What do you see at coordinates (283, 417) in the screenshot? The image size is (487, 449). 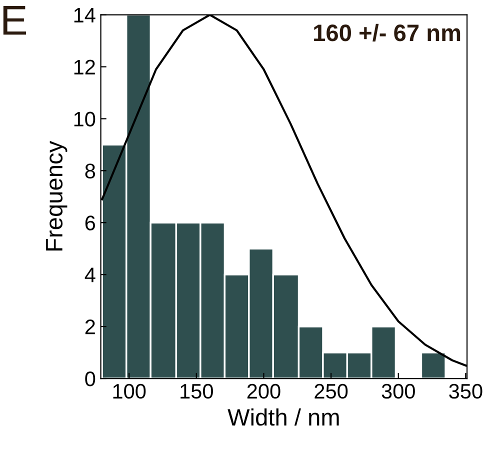 I see `x-axis-title: Width / nm` at bounding box center [283, 417].